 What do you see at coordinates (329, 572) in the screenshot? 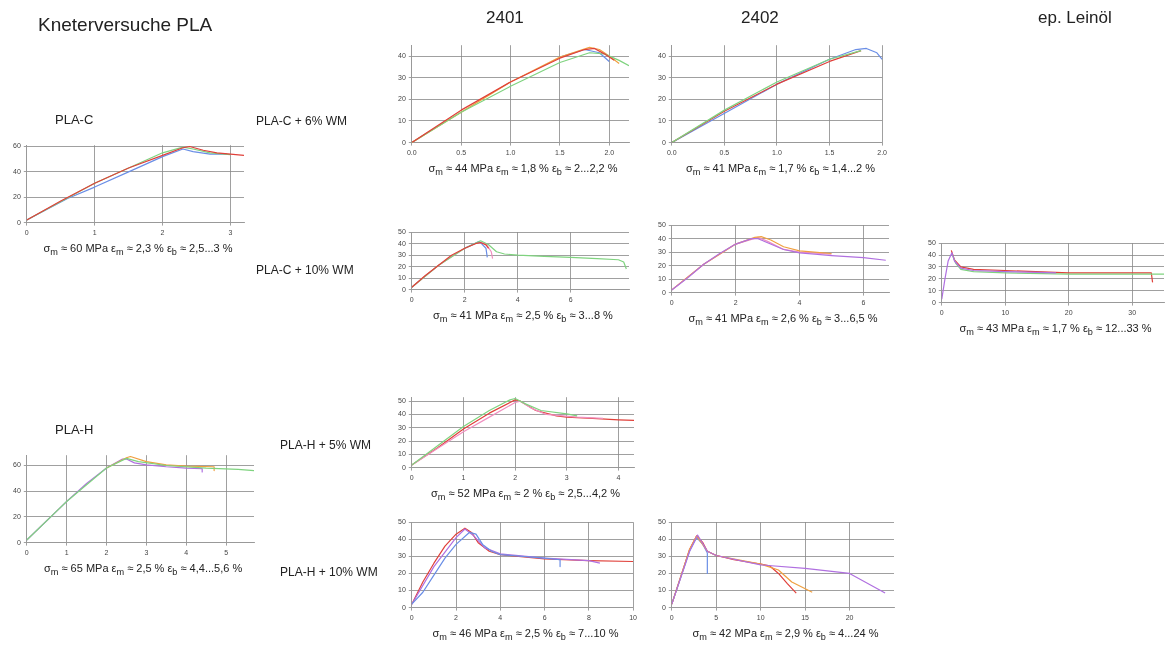
I see `text: PLA-H + 10% WM` at bounding box center [329, 572].